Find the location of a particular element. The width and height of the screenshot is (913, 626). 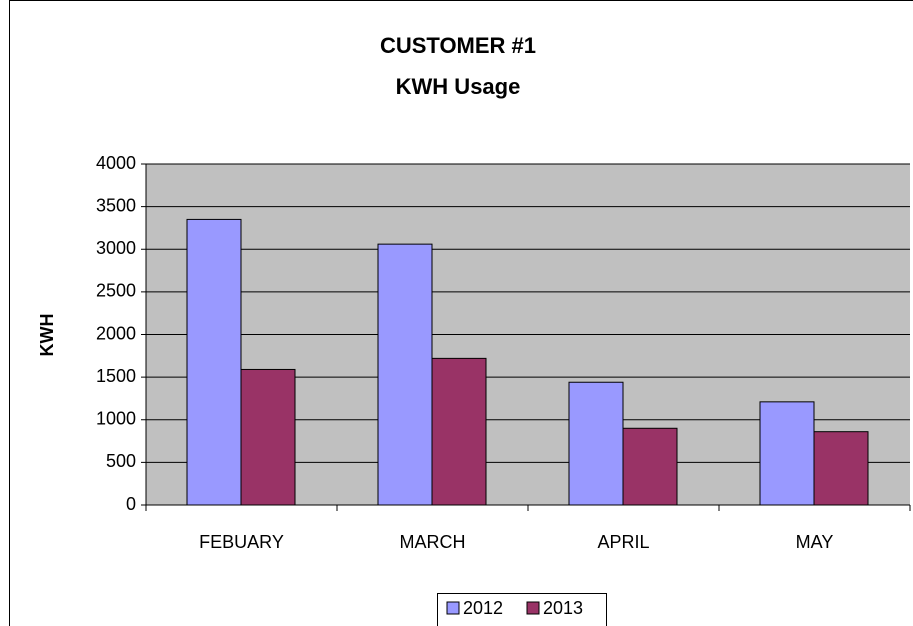

chart-title: KWH Usage is located at coordinates (458, 86).